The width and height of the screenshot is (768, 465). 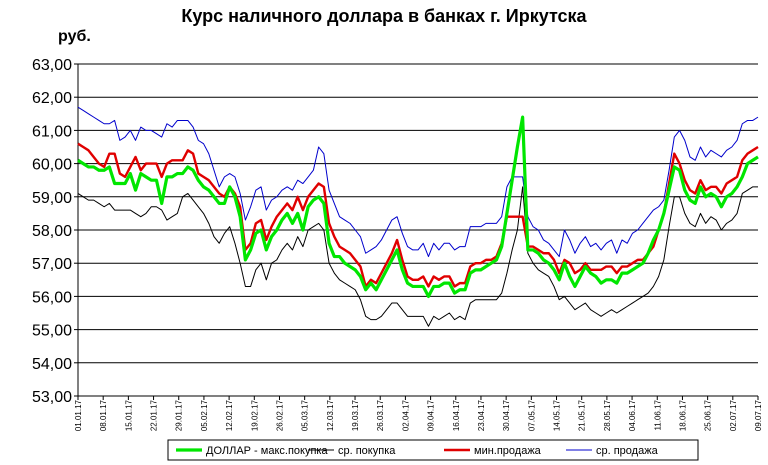 I want to click on x-tick-label: 21.05.17, so click(x=582, y=415).